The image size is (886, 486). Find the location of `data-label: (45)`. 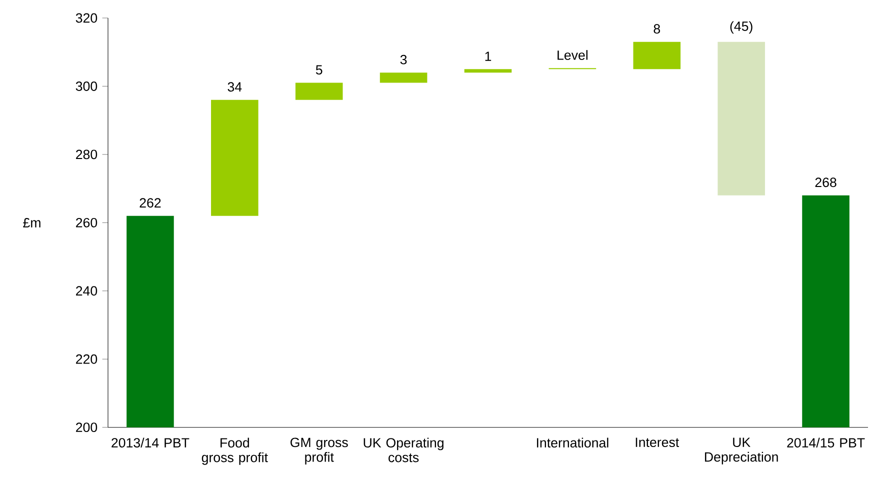

data-label: (45) is located at coordinates (741, 27).